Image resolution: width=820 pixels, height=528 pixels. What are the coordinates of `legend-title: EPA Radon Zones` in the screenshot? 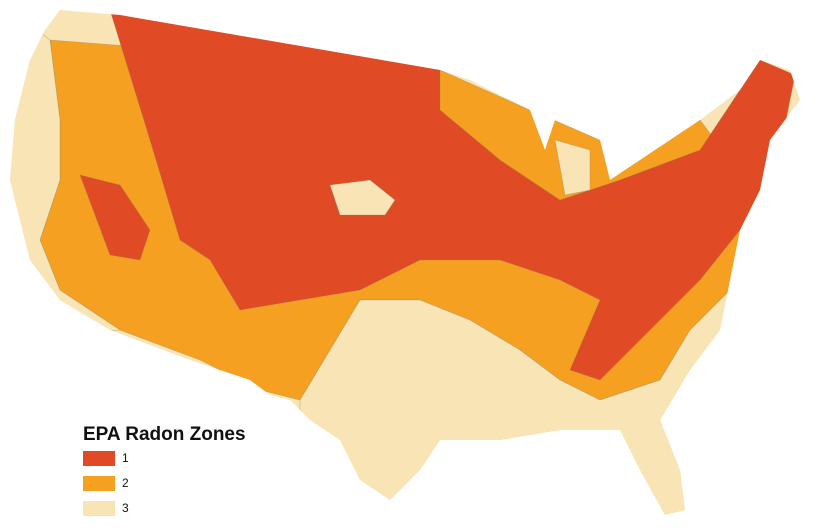 It's located at (164, 434).